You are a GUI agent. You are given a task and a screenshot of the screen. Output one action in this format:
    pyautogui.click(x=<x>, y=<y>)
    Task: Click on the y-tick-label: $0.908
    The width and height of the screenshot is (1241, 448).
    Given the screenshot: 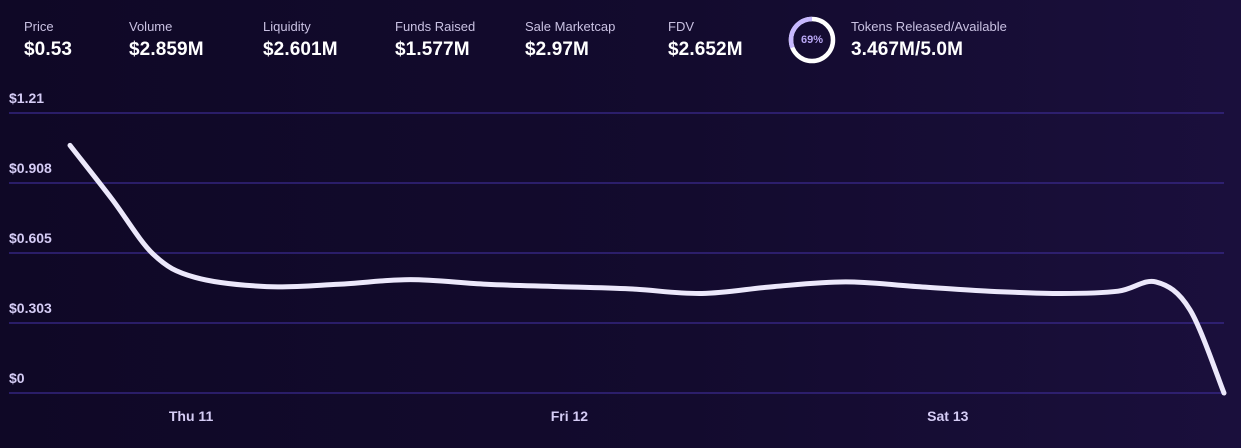 What is the action you would take?
    pyautogui.click(x=30, y=168)
    